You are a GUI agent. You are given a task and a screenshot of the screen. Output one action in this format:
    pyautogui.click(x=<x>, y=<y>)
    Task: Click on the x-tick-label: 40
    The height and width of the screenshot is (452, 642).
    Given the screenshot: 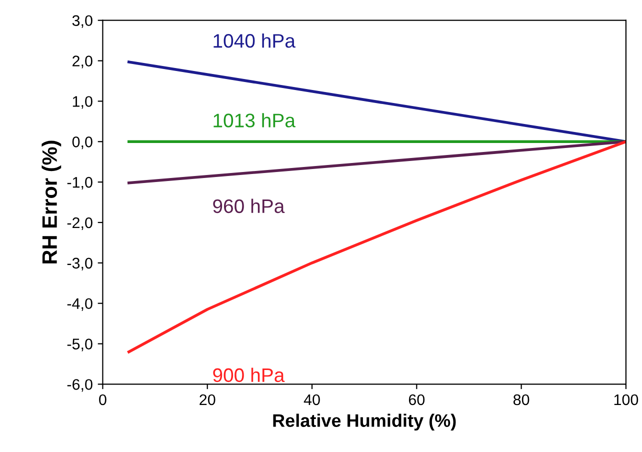 What is the action you would take?
    pyautogui.click(x=312, y=400)
    